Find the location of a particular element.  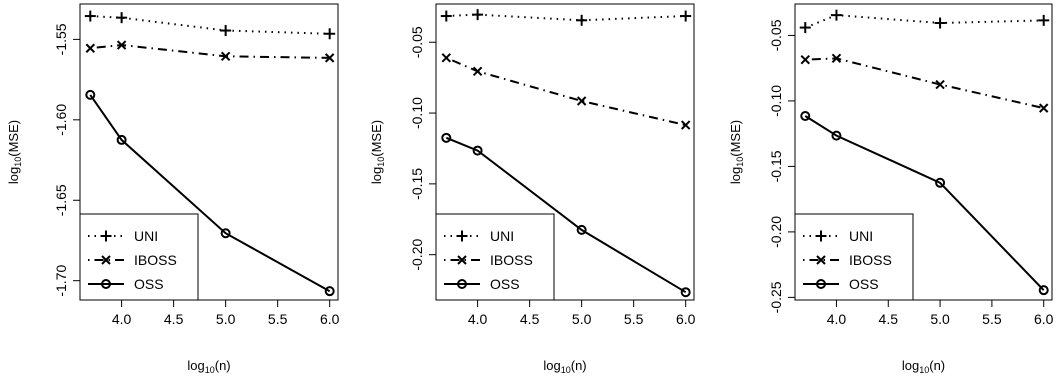

y-tick-label: -0.20 is located at coordinates (776, 232).